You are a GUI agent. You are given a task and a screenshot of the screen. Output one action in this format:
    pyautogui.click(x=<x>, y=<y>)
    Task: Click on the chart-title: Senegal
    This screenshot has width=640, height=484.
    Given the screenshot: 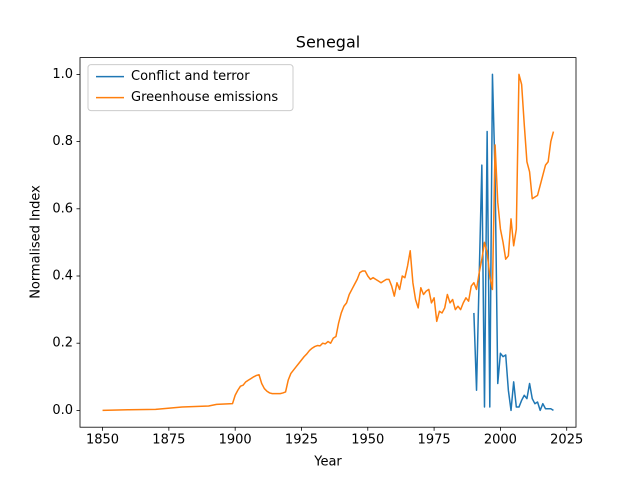 What is the action you would take?
    pyautogui.click(x=328, y=42)
    